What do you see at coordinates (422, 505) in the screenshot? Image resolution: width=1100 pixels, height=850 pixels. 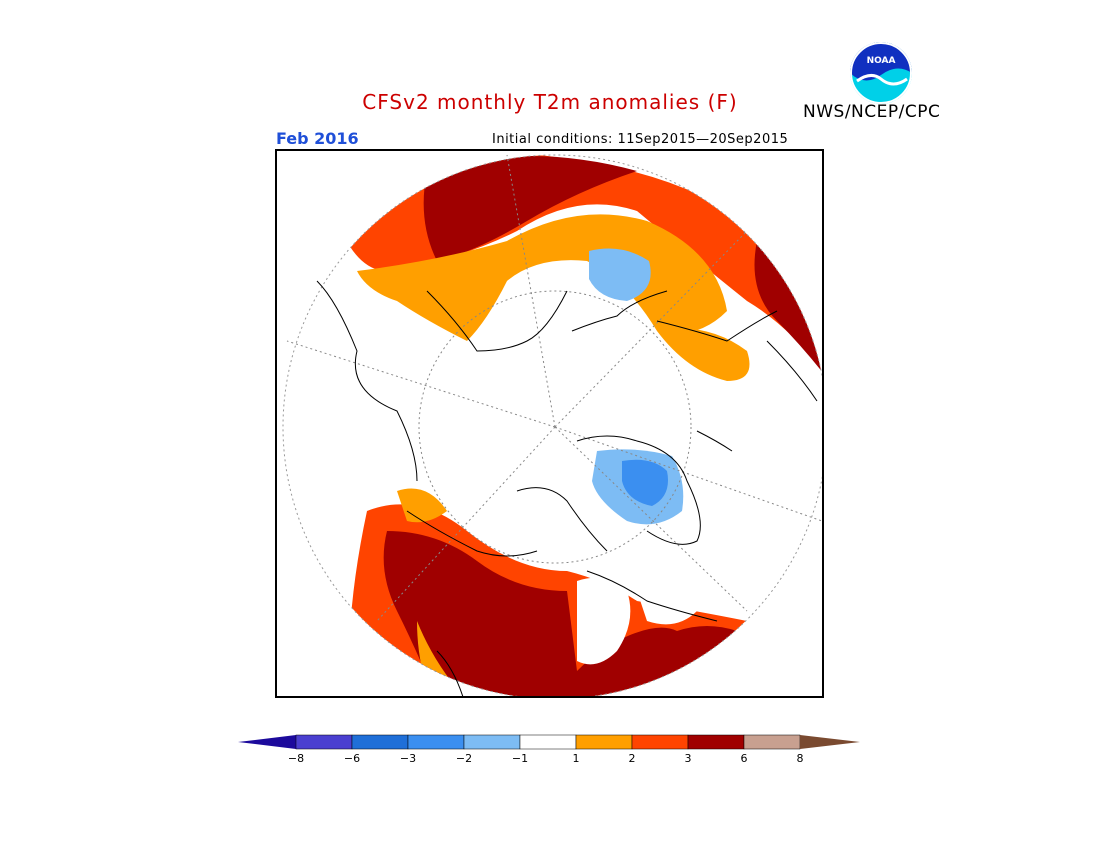 I see `anomaly-region-alaska-moderate` at bounding box center [422, 505].